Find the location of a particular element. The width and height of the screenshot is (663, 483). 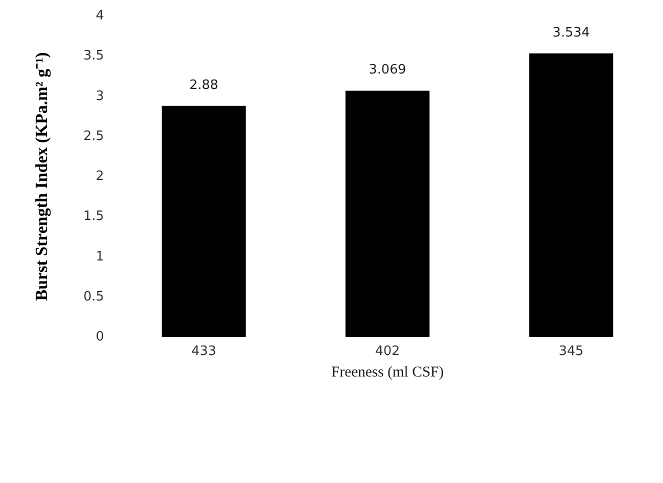

y-tick-label: 1 is located at coordinates (100, 256).